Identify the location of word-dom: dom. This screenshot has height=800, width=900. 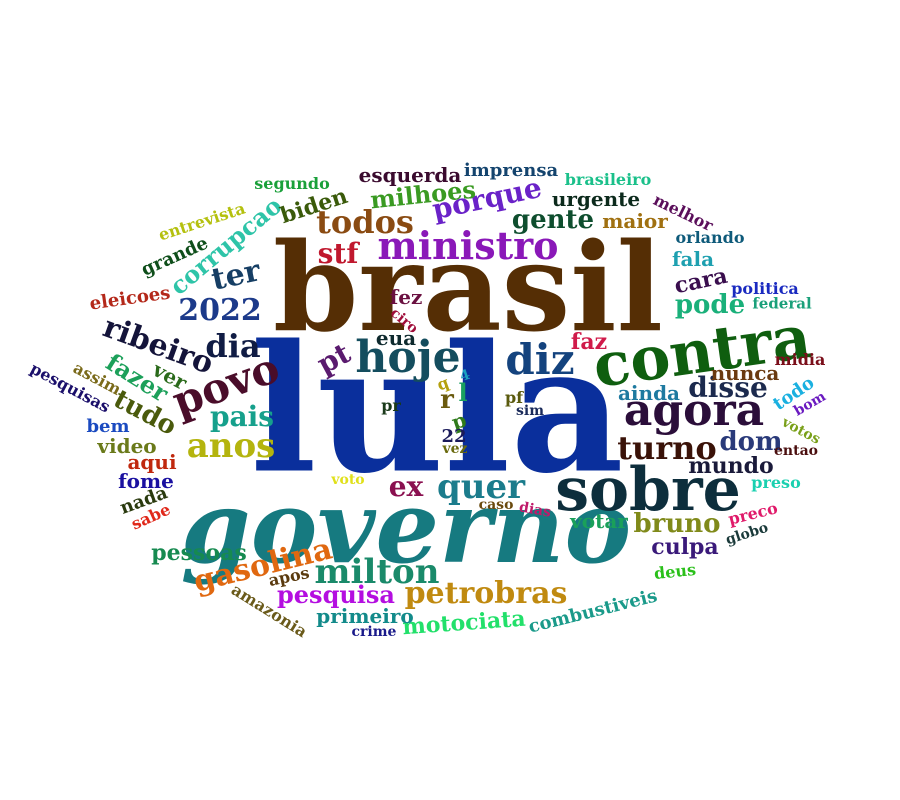
(751, 442).